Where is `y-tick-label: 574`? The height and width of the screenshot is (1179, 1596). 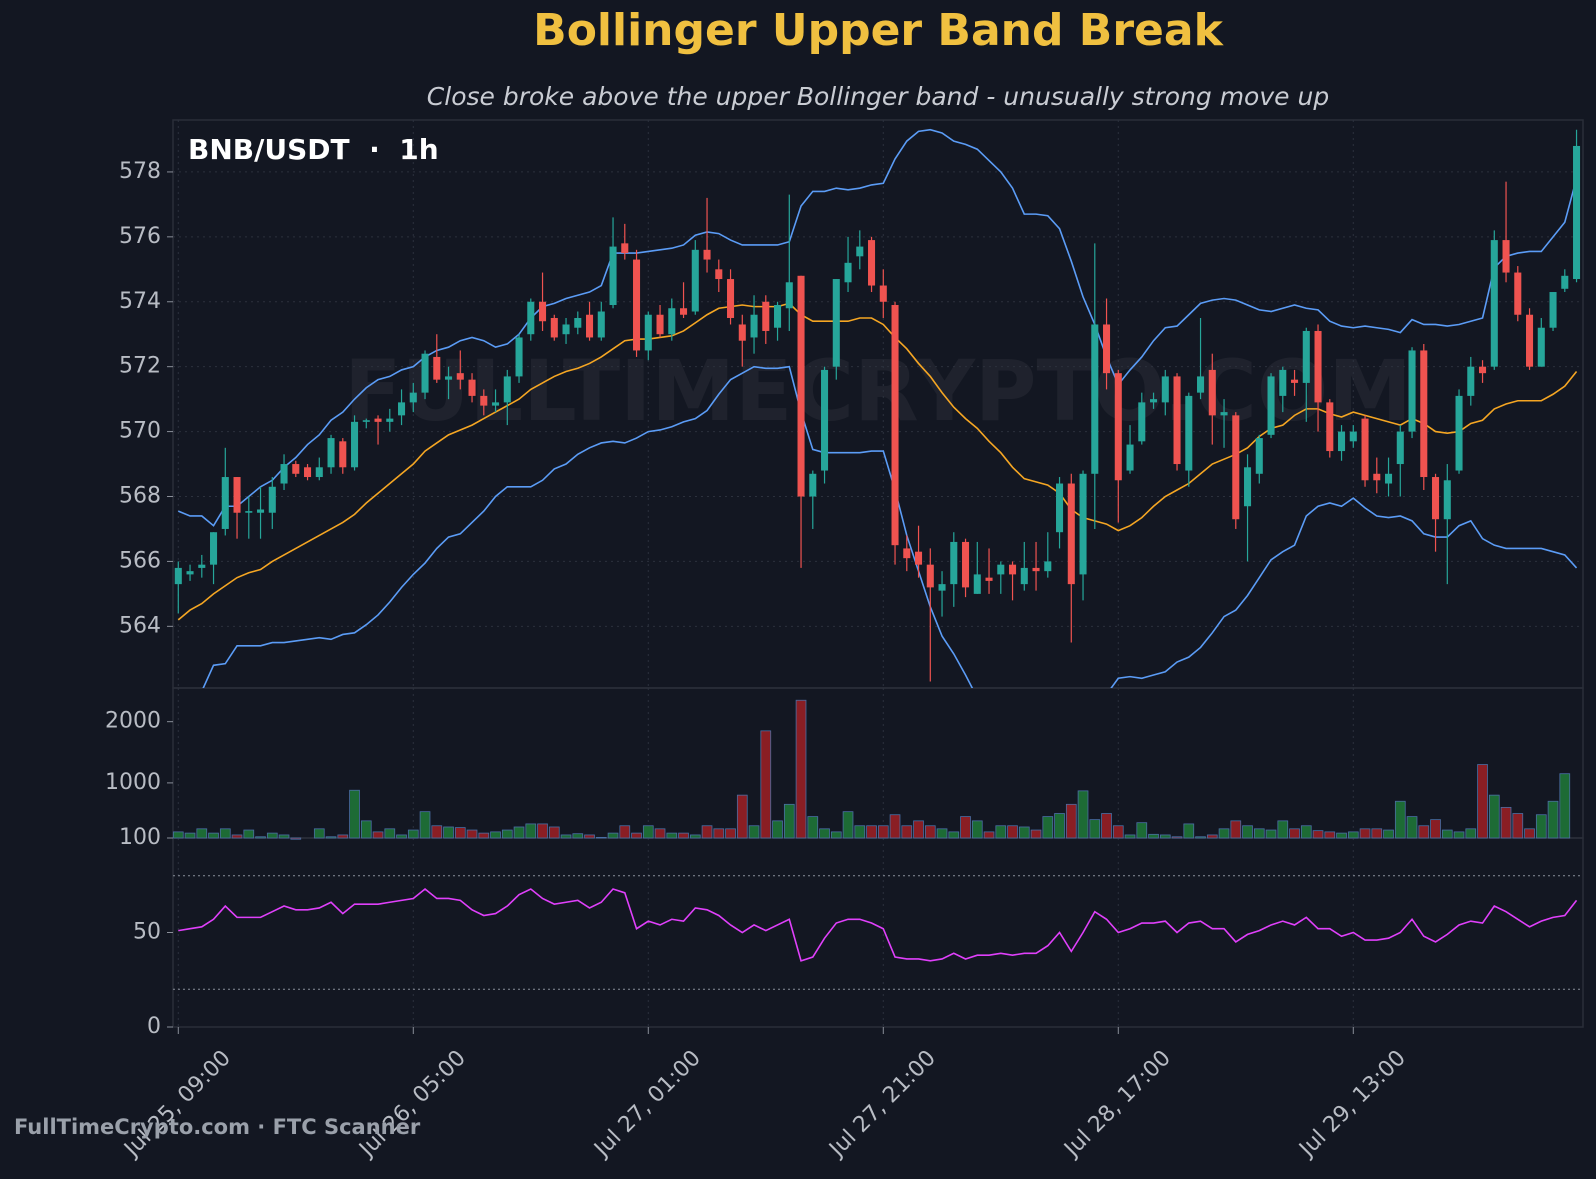 y-tick-label: 574 is located at coordinates (140, 301).